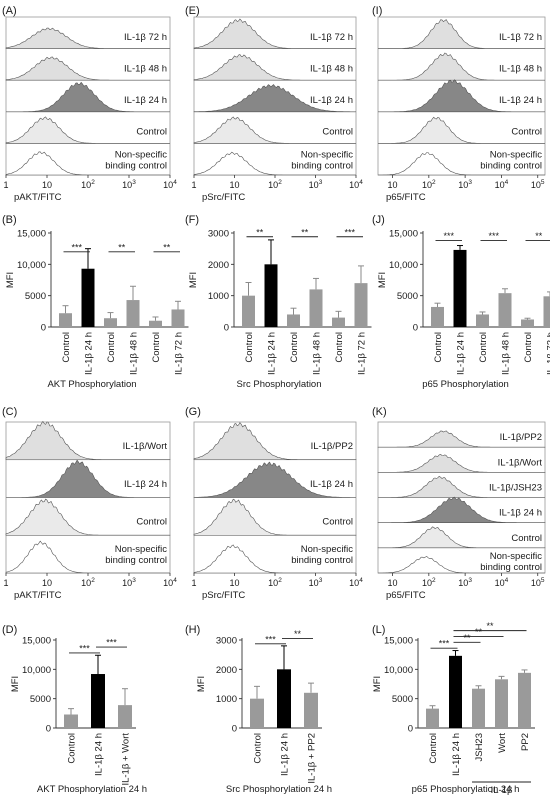 The width and height of the screenshot is (550, 799). Describe the element at coordinates (134, 353) in the screenshot. I see `category-label: IL-1β 48 h` at that location.